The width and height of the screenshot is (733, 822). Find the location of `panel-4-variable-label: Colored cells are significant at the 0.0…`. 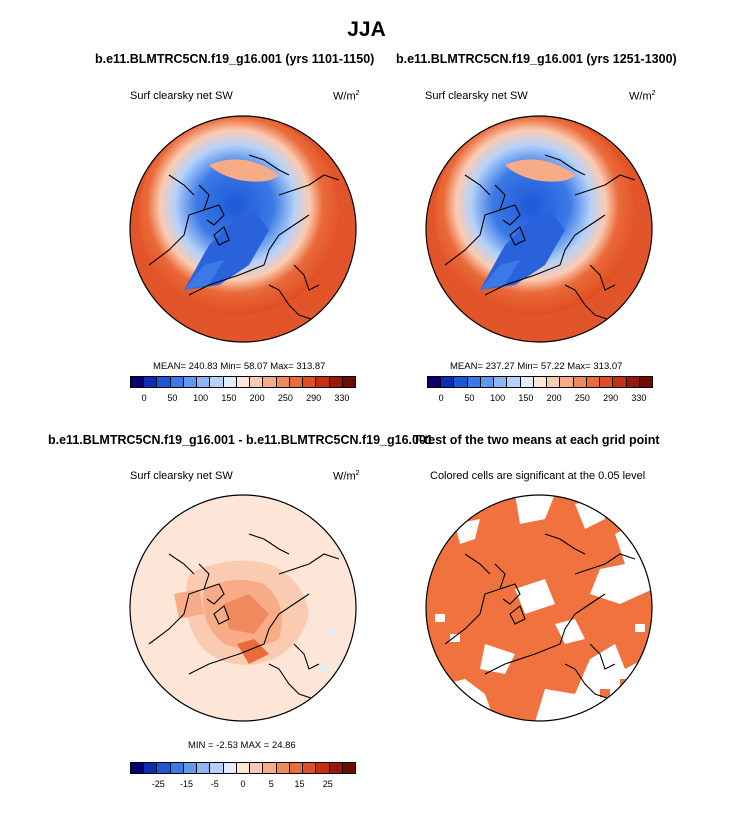

panel-4-variable-label: Colored cells are significant at the 0.0… is located at coordinates (538, 476).